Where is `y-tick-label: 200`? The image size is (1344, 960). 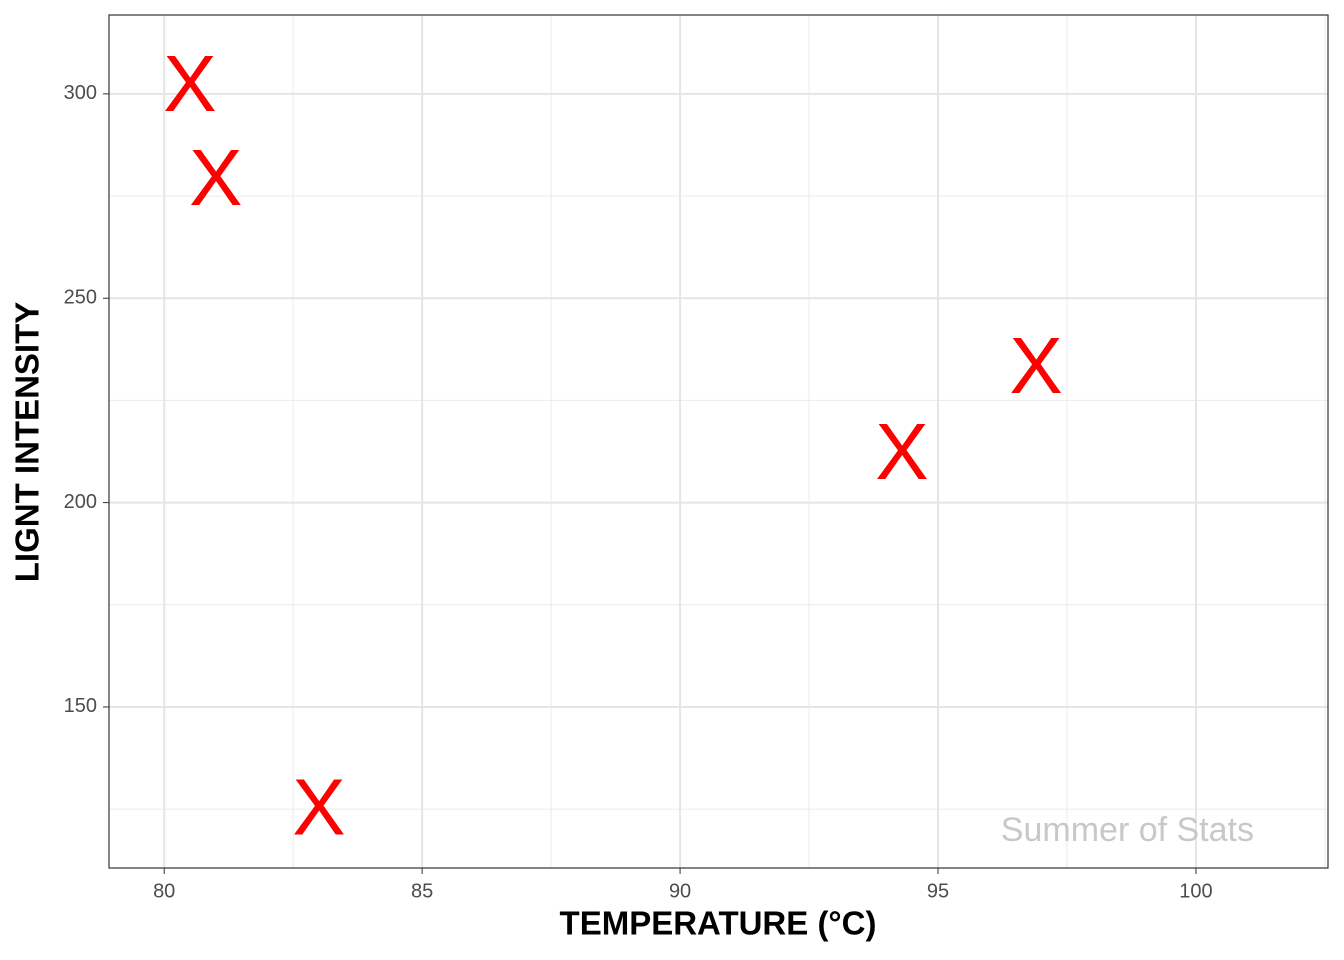
y-tick-label: 200 is located at coordinates (80, 502).